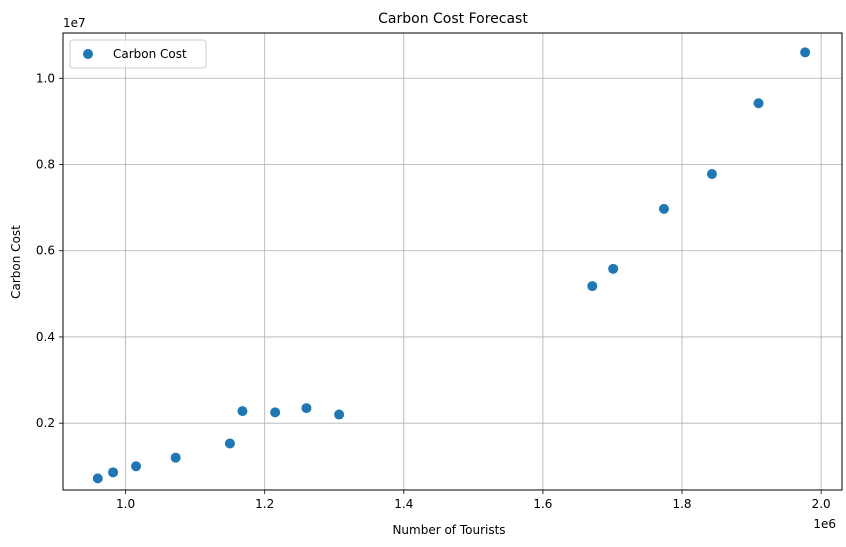  Describe the element at coordinates (542, 504) in the screenshot. I see `x-tick-label: 1.6` at that location.